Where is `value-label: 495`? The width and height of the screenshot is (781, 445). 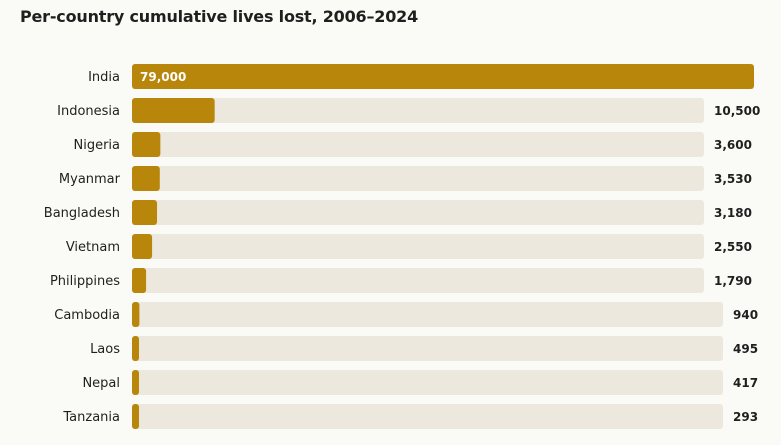 value-label: 495 is located at coordinates (745, 349).